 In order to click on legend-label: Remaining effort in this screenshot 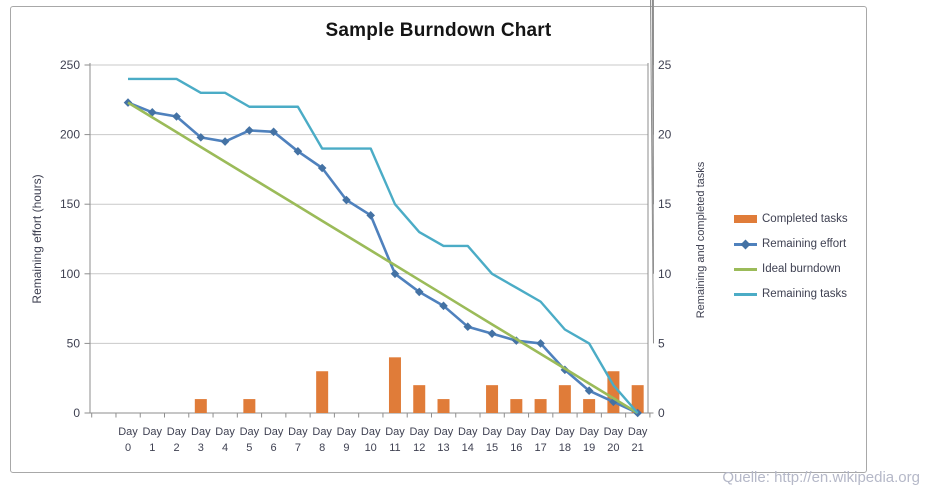, I will do `click(804, 243)`.